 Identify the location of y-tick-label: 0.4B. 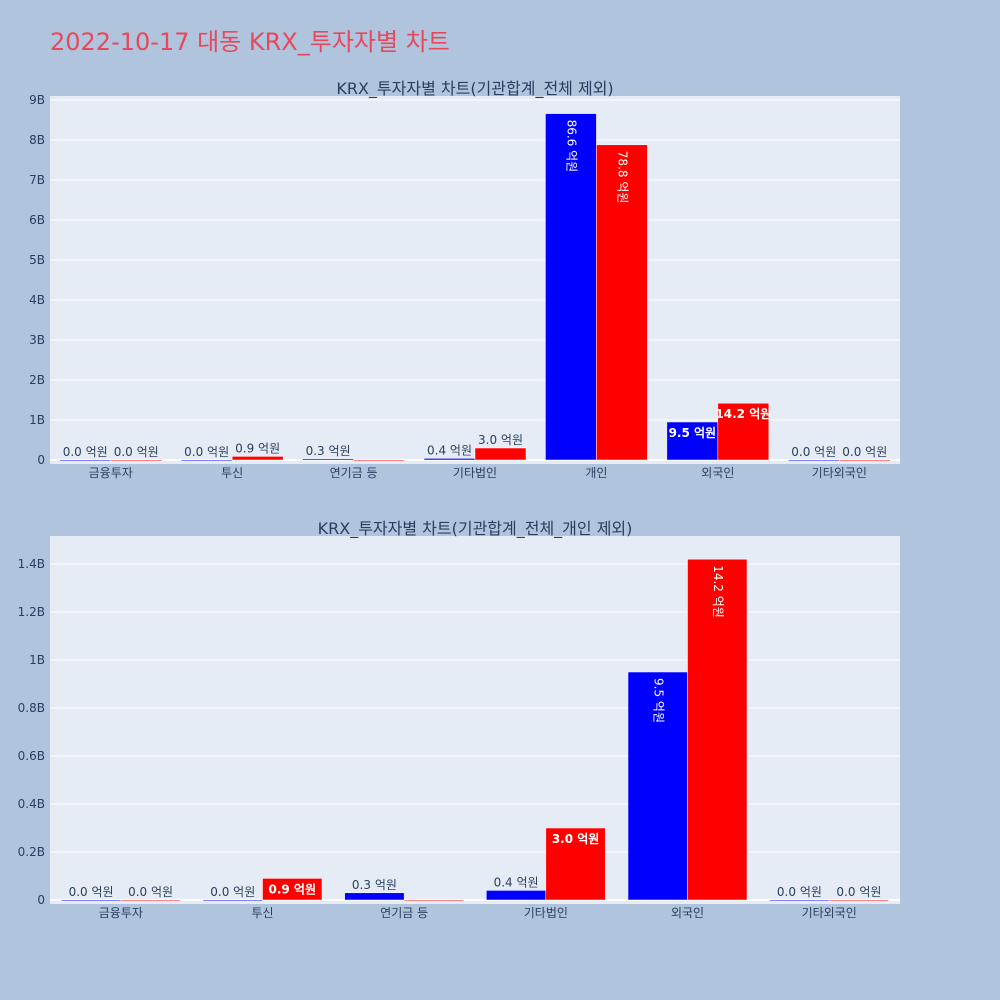
(31, 804).